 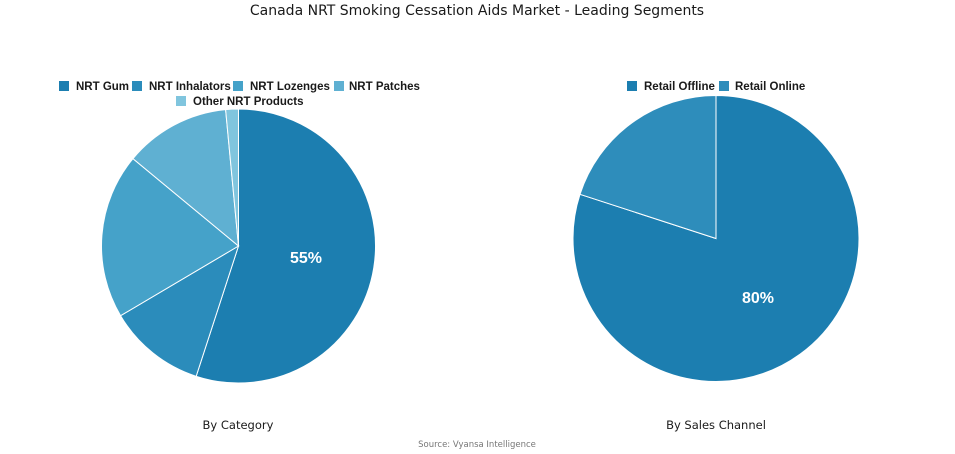 What do you see at coordinates (186, 178) in the screenshot?
I see `pie-slice-nrt-patches` at bounding box center [186, 178].